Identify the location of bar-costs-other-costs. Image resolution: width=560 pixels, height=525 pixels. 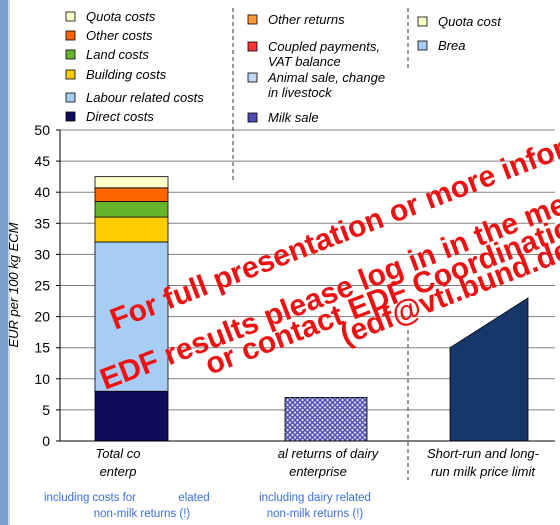
(131, 194).